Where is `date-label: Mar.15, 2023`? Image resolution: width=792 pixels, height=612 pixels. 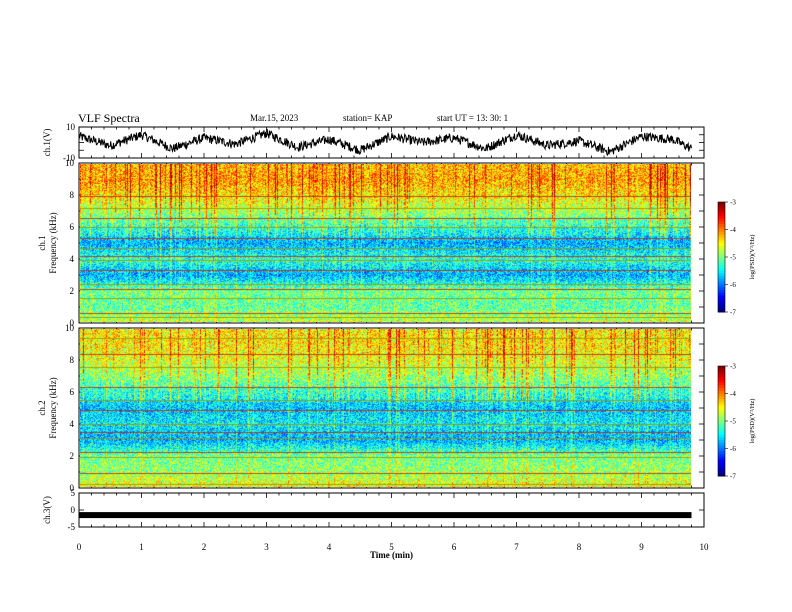 date-label: Mar.15, 2023 is located at coordinates (274, 118).